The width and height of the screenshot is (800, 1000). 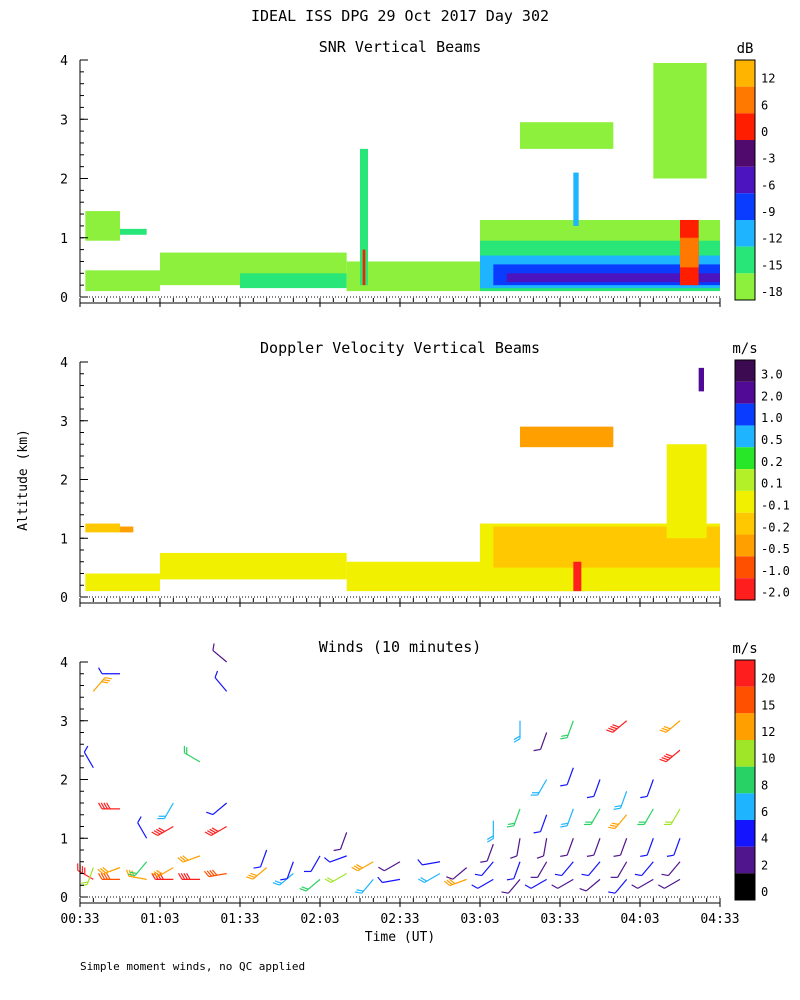 What do you see at coordinates (400, 16) in the screenshot?
I see `figure-title: IDEAL ISS DPG 29 Oct 2017 Day 302` at bounding box center [400, 16].